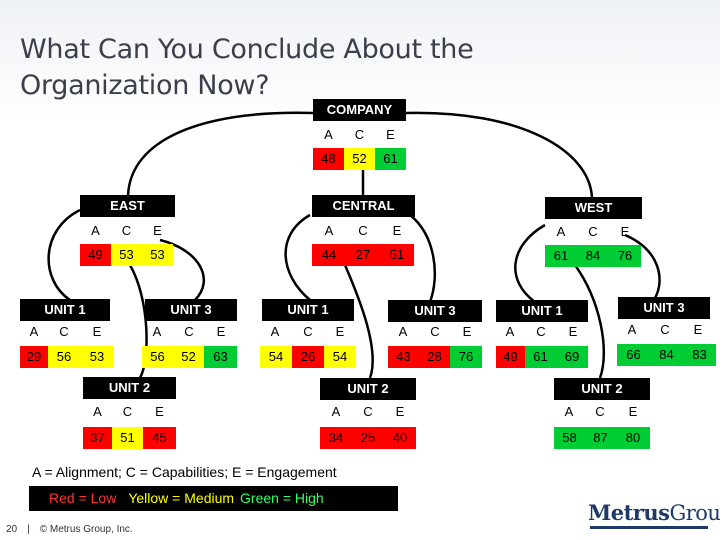  I want to click on central-unit3-score-e: 76, so click(466, 357).